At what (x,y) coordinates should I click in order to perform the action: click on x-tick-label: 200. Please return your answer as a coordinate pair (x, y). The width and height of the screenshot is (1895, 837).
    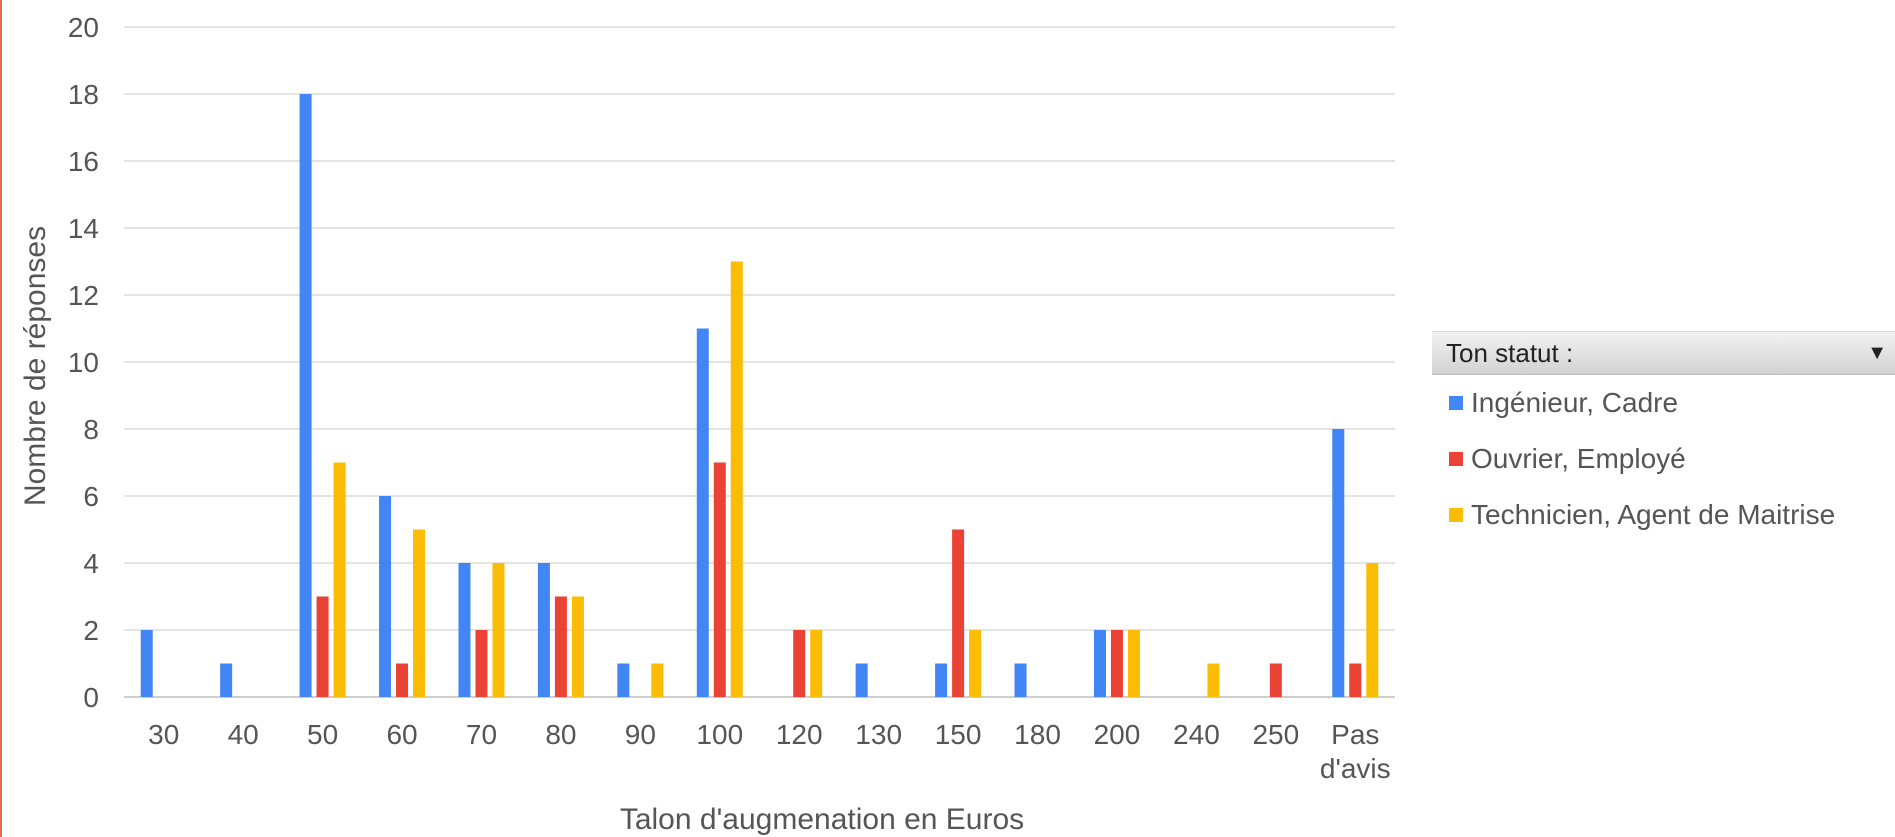
    Looking at the image, I should click on (1117, 734).